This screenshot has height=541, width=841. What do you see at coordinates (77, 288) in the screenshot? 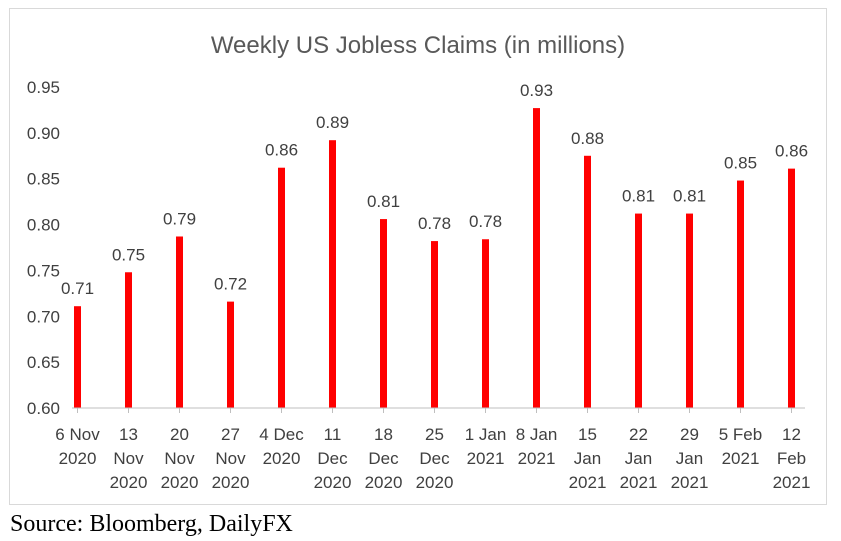
I see `data-label: 0.71` at bounding box center [77, 288].